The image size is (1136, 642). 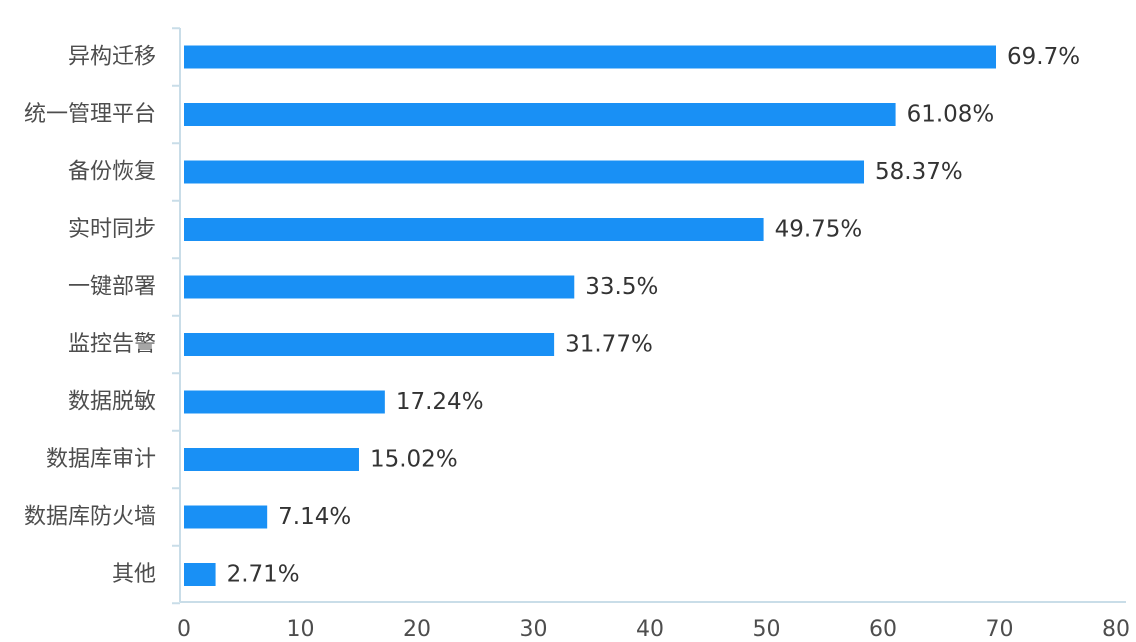 What do you see at coordinates (314, 517) in the screenshot?
I see `value-label: 7.14%` at bounding box center [314, 517].